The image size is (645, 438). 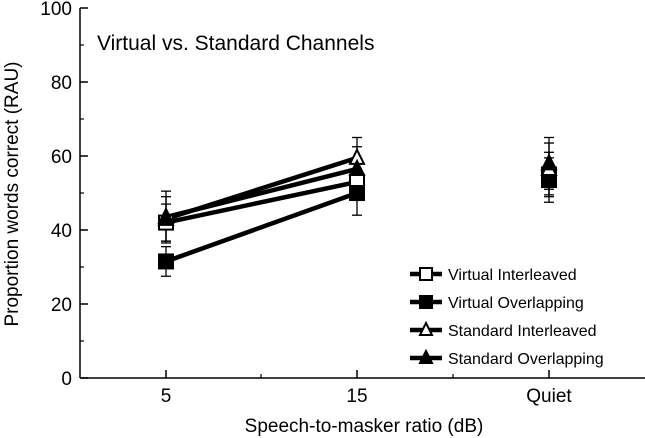 What do you see at coordinates (516, 303) in the screenshot?
I see `legend-label: Virtual Overlapping` at bounding box center [516, 303].